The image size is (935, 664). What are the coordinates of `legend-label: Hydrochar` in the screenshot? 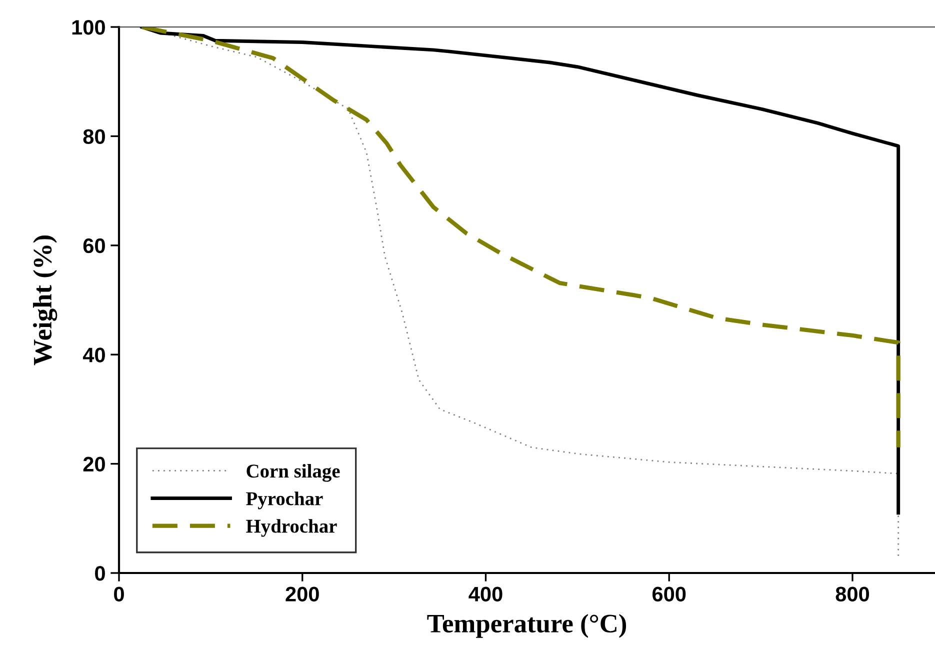 It's located at (291, 528).